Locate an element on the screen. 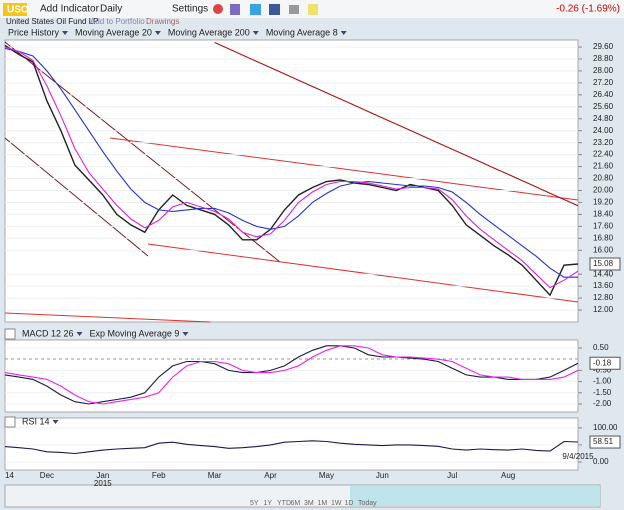  add-portfolio: Add to Portfolio is located at coordinates (117, 21).